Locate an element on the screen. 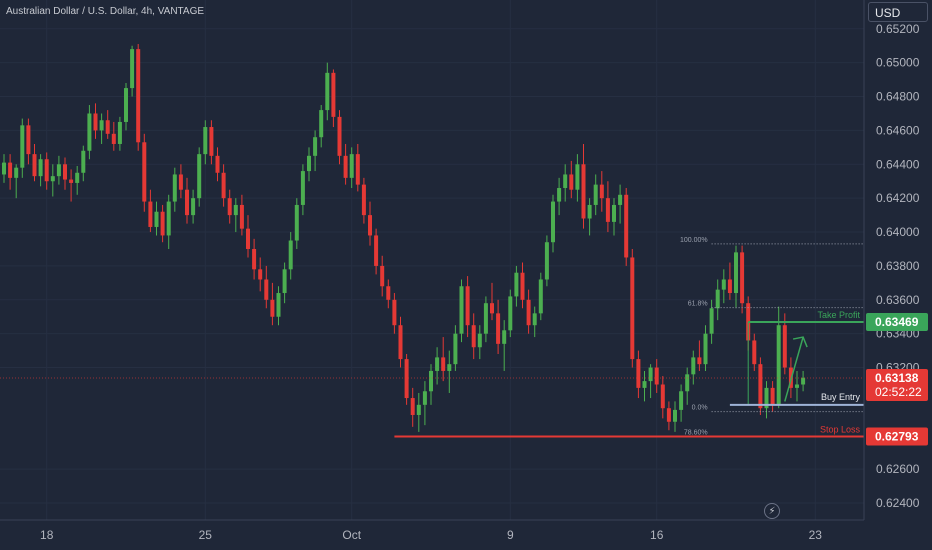 Image resolution: width=932 pixels, height=550 pixels. price-tag-label: 0.62793 is located at coordinates (897, 436).